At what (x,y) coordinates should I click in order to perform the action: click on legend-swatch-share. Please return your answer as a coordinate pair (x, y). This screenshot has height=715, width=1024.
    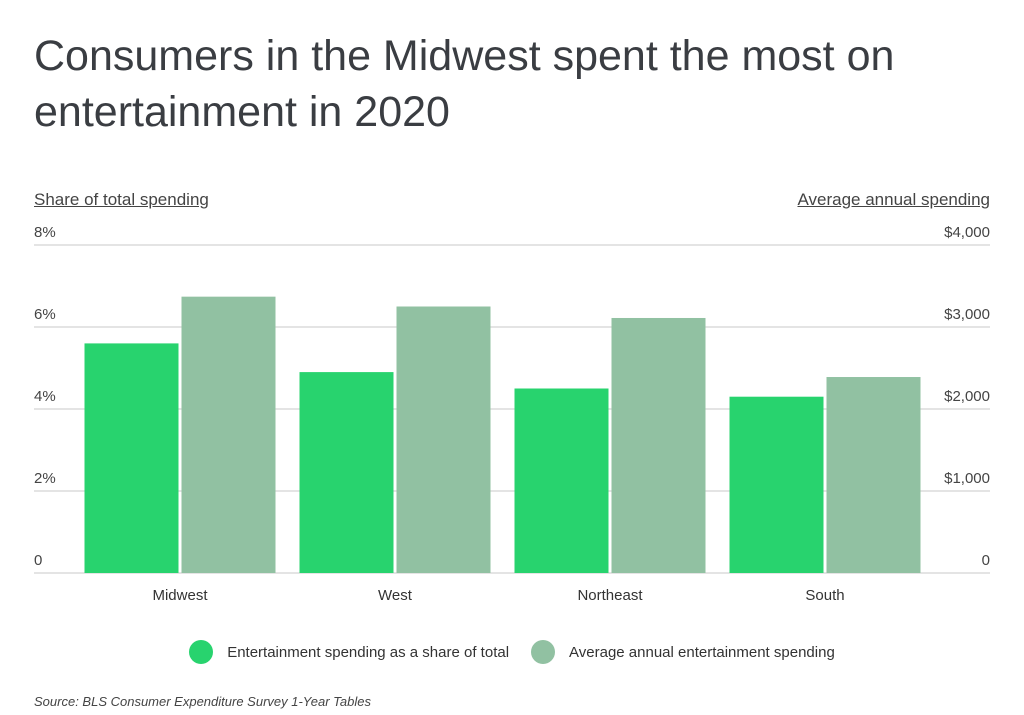
    Looking at the image, I should click on (201, 652).